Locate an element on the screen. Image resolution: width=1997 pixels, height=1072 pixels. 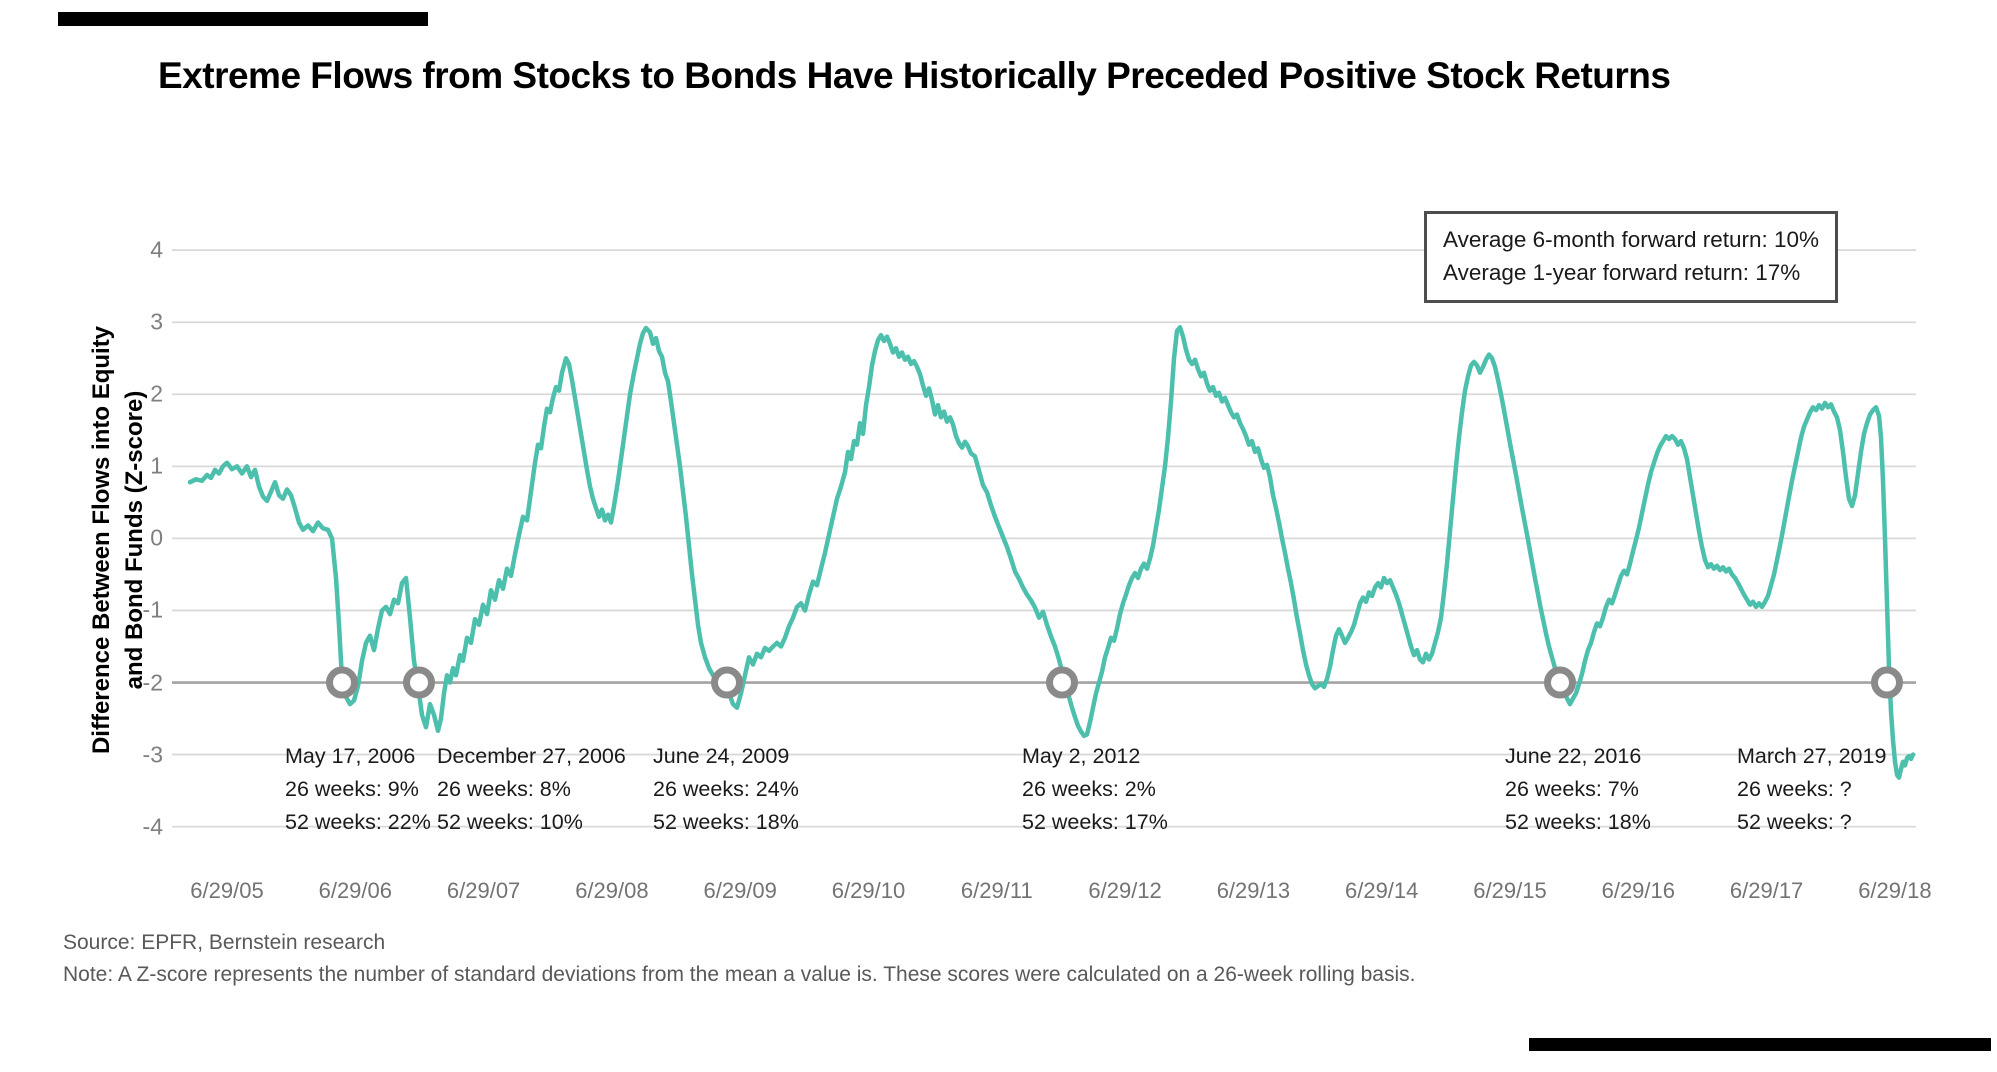
annotation-26wk-return: 26 weeks: 7% is located at coordinates (1572, 789).